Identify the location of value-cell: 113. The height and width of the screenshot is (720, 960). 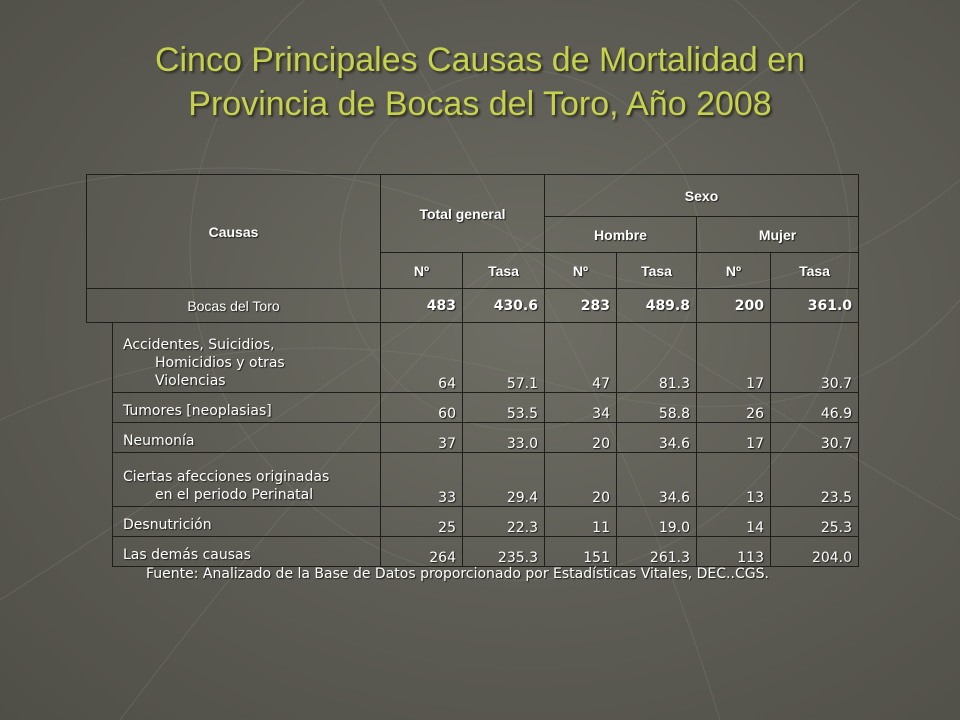
(733, 551).